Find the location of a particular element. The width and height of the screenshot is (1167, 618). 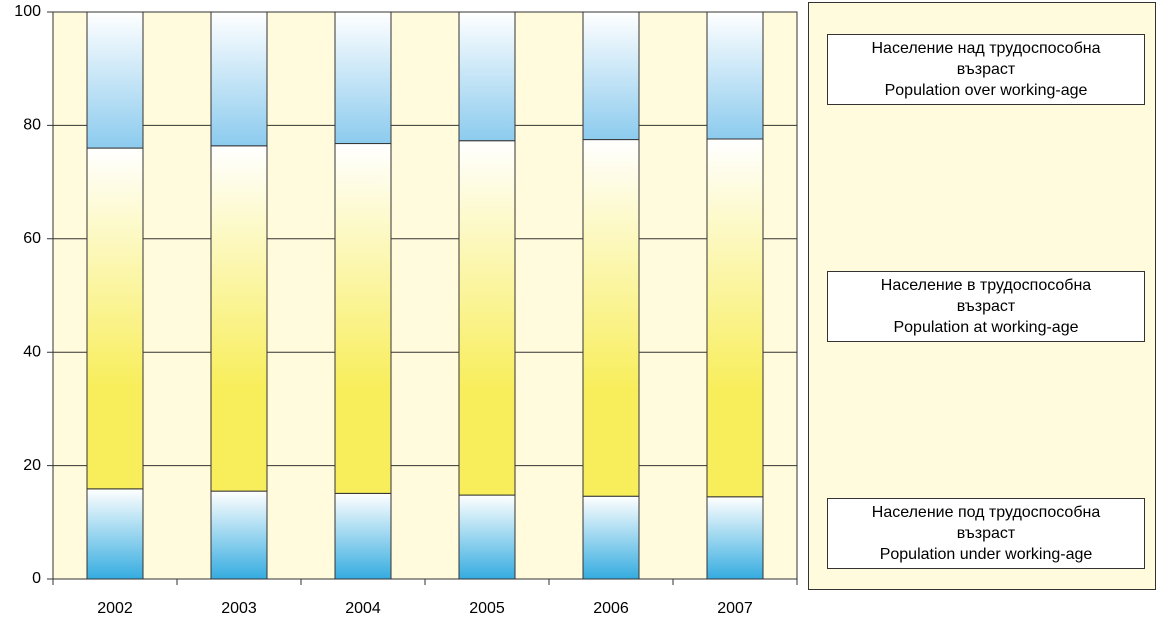

y-tick-label: 60 is located at coordinates (32, 238).